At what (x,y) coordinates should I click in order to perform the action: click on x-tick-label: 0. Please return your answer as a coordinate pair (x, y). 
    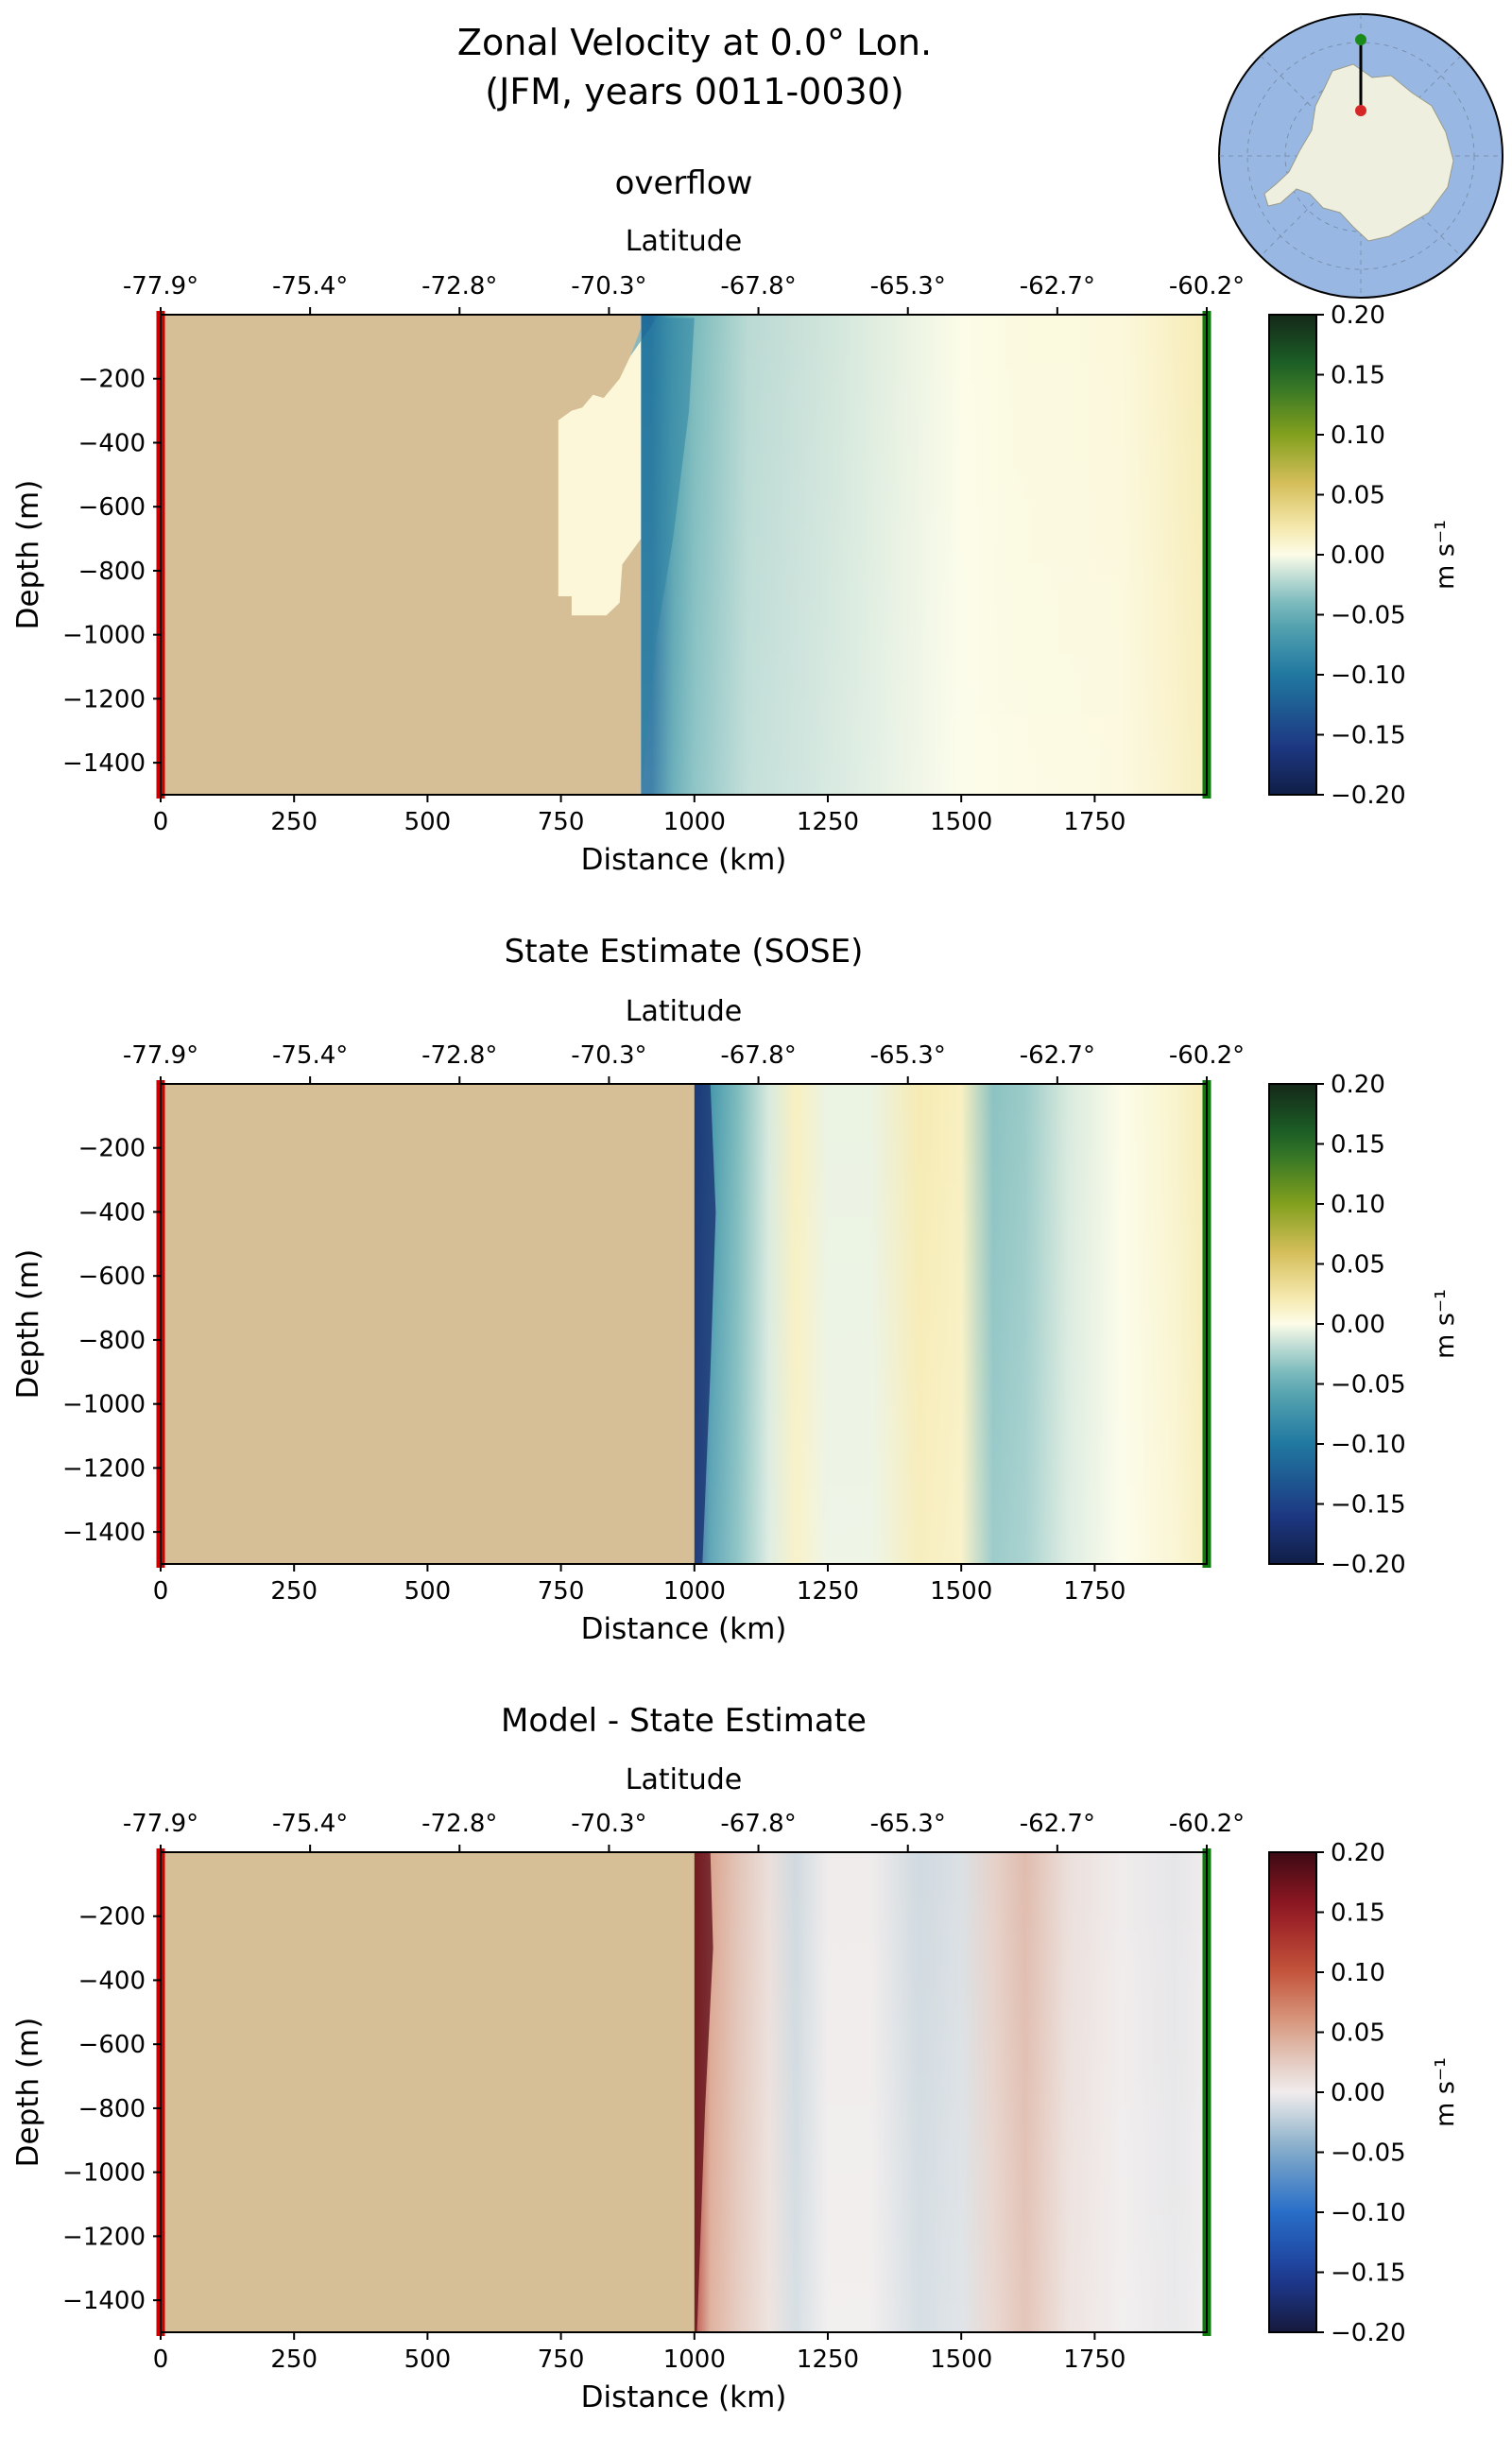
    Looking at the image, I should click on (161, 822).